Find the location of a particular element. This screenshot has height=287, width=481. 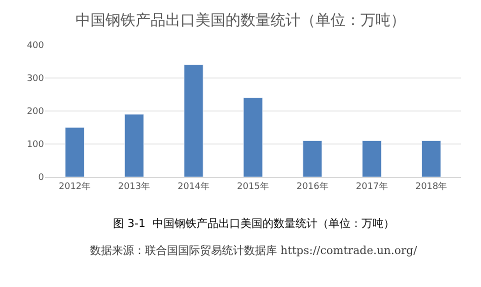

y-tick-label: 100 is located at coordinates (35, 145).